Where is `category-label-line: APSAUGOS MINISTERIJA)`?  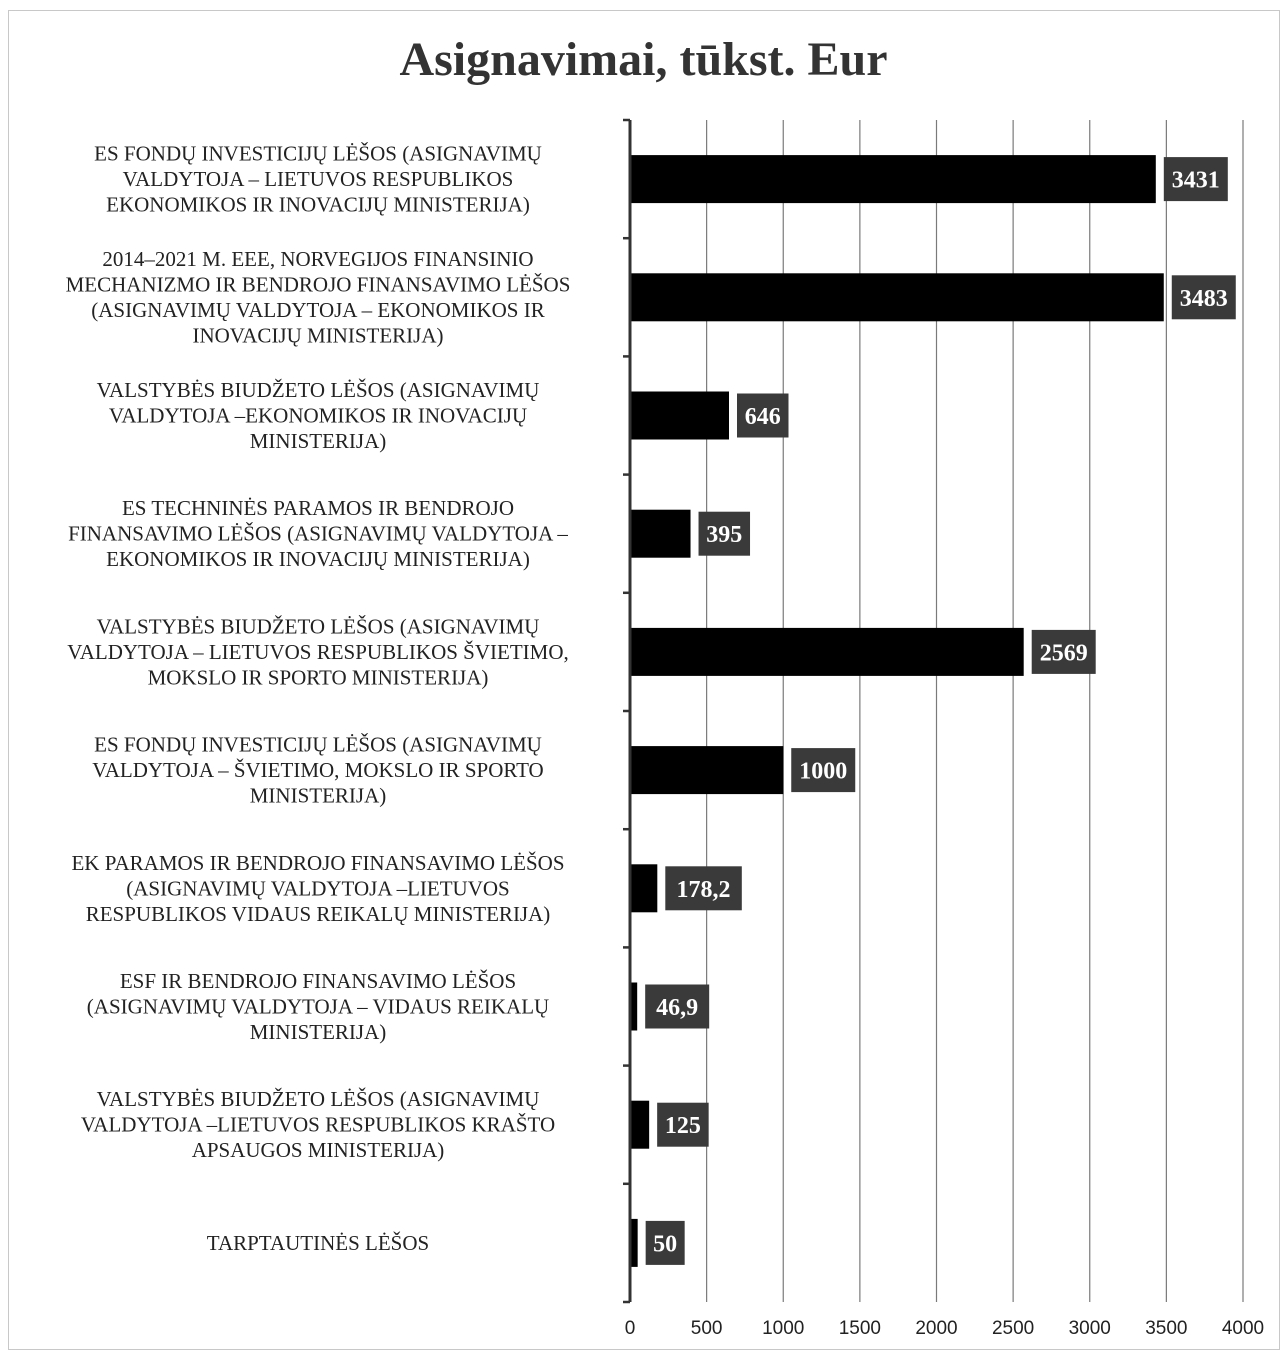
category-label-line: APSAUGOS MINISTERIJA) is located at coordinates (318, 1150).